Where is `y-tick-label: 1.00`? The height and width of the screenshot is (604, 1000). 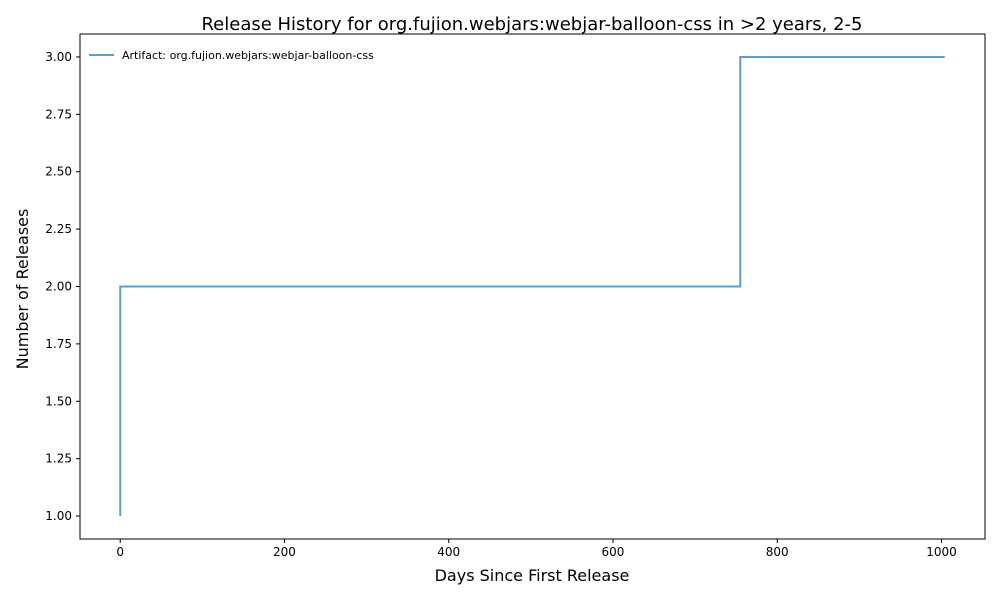 y-tick-label: 1.00 is located at coordinates (58, 516).